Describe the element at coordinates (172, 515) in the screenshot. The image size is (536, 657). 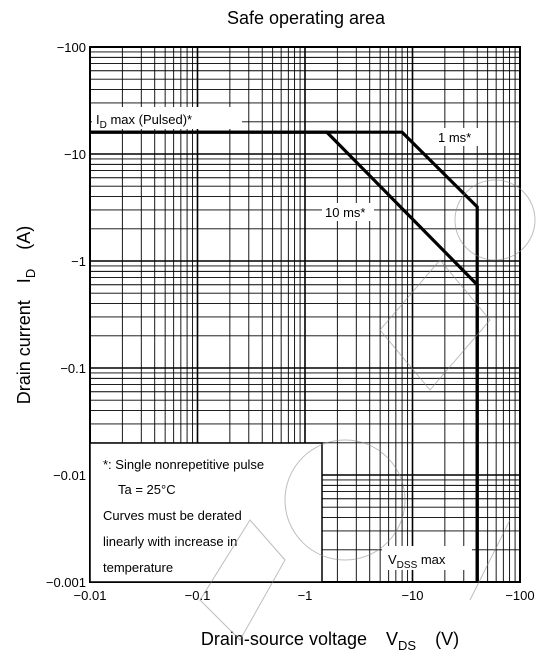
I see `note-line-3: Curves must be derated` at that location.